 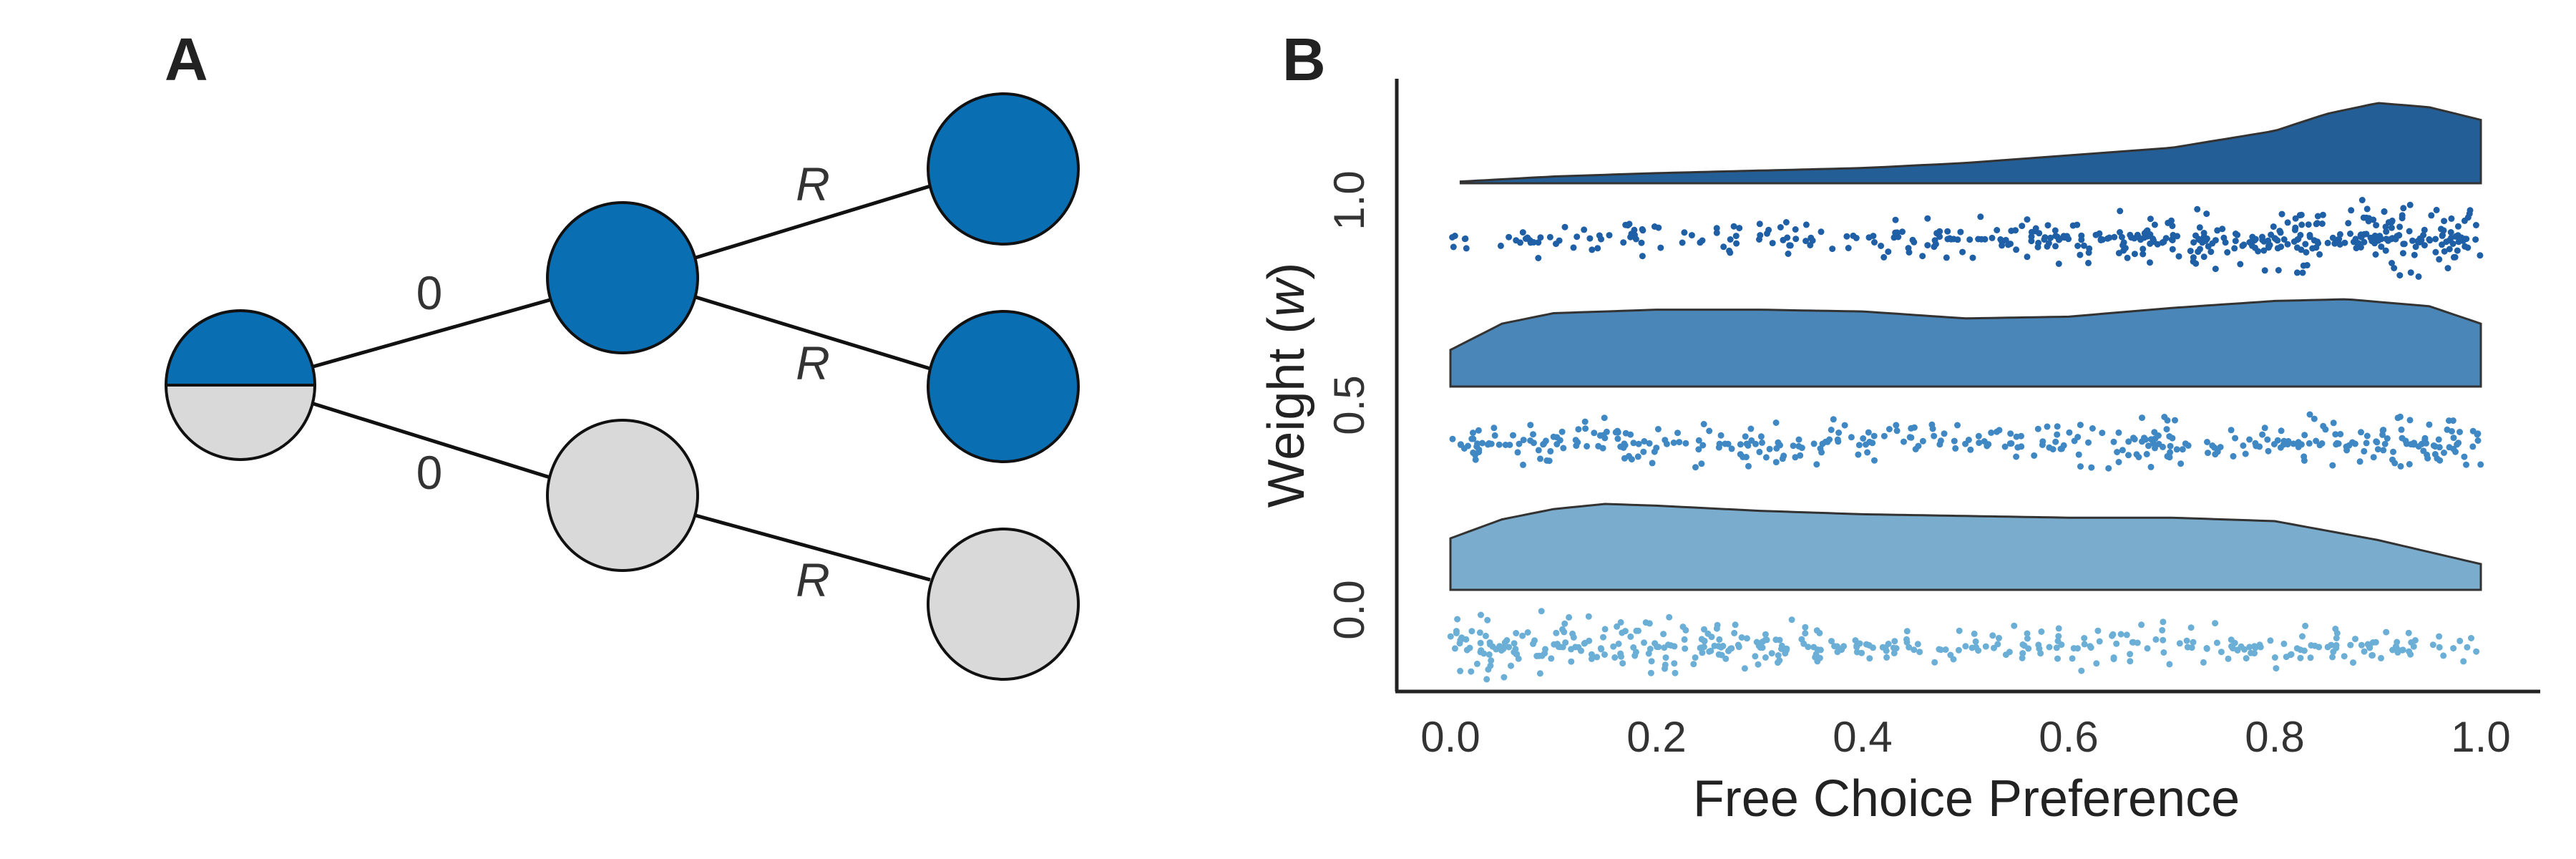 I want to click on x-tick-label-4: 0.8, so click(x=2274, y=737).